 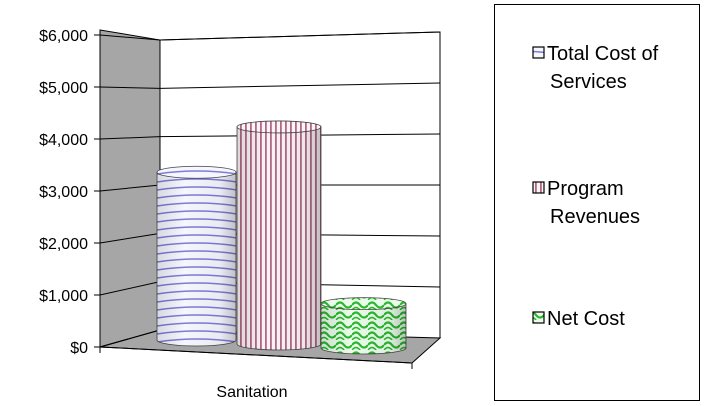 I want to click on x-axis-line, so click(x=256, y=355).